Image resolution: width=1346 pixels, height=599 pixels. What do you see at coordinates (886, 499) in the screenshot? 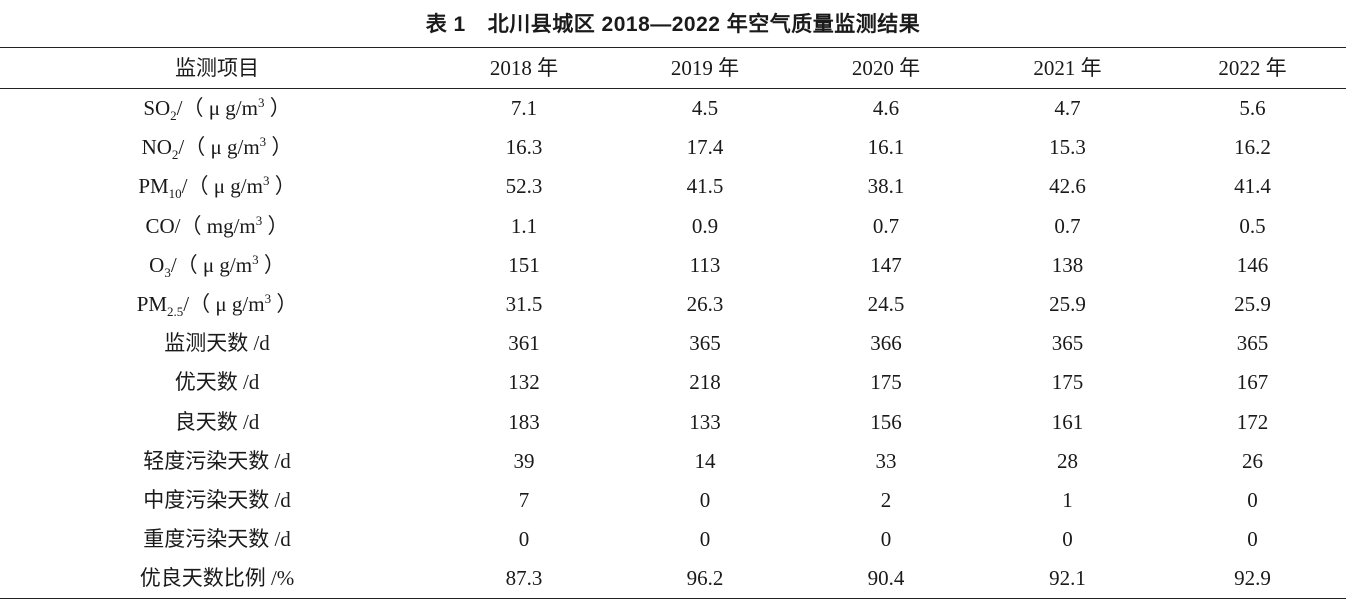
I see `table-cell: 2` at bounding box center [886, 499].